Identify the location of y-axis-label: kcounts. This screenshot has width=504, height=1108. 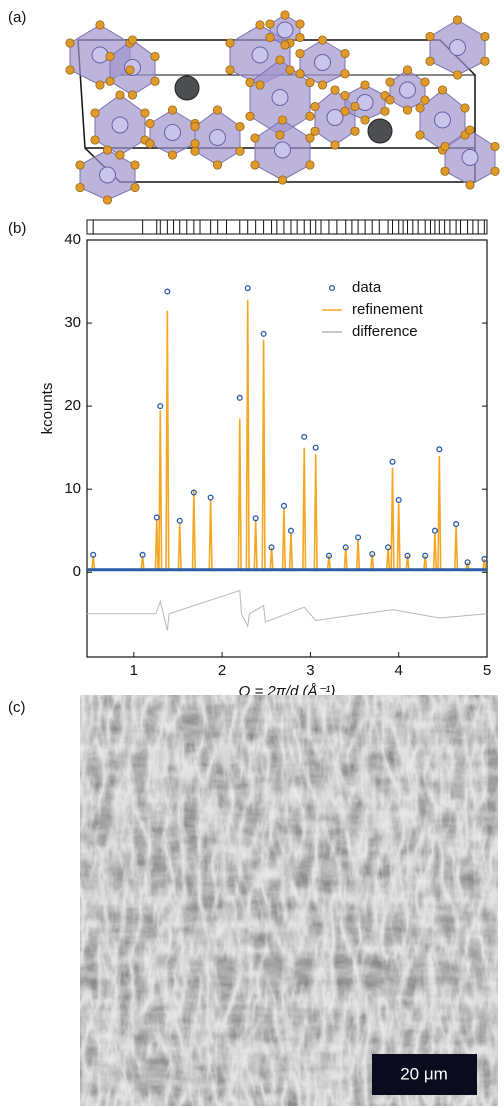
(47, 409).